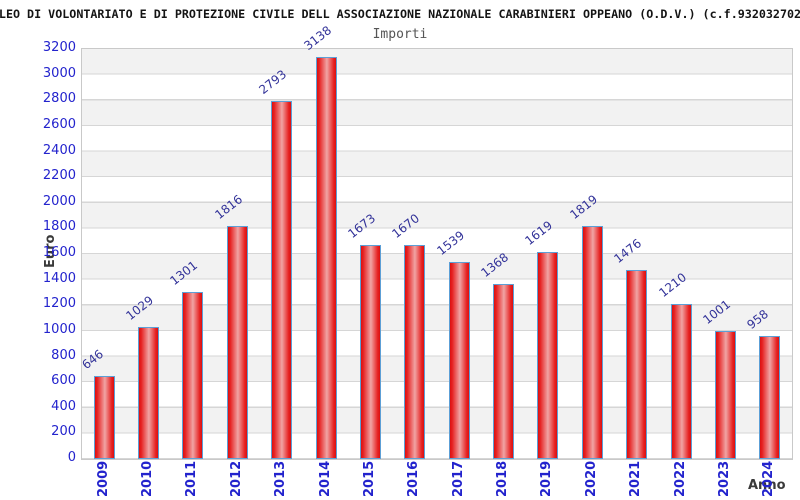 The image size is (800, 500). I want to click on x-axis-tick-label: 2020, so click(591, 478).